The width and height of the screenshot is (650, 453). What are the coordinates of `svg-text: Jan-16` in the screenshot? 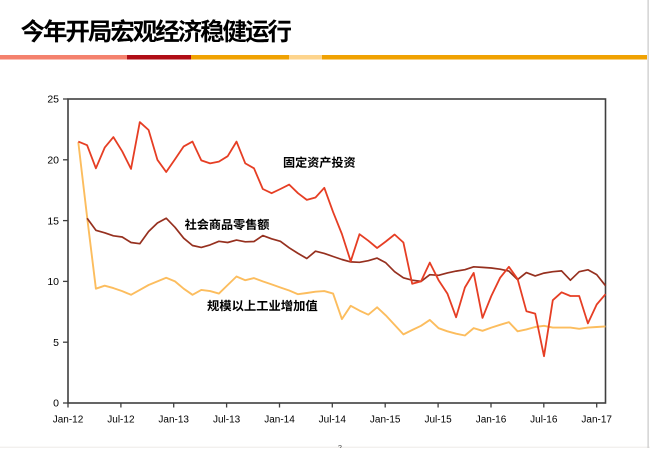 It's located at (491, 420).